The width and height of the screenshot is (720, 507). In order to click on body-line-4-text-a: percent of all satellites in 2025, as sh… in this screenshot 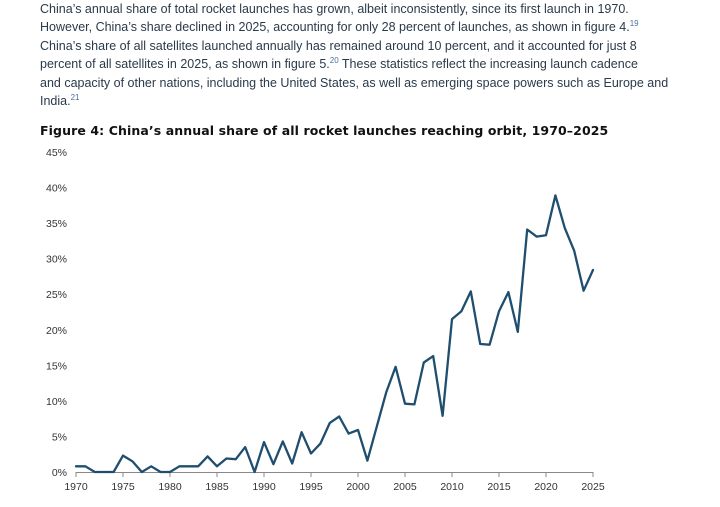, I will do `click(185, 64)`.